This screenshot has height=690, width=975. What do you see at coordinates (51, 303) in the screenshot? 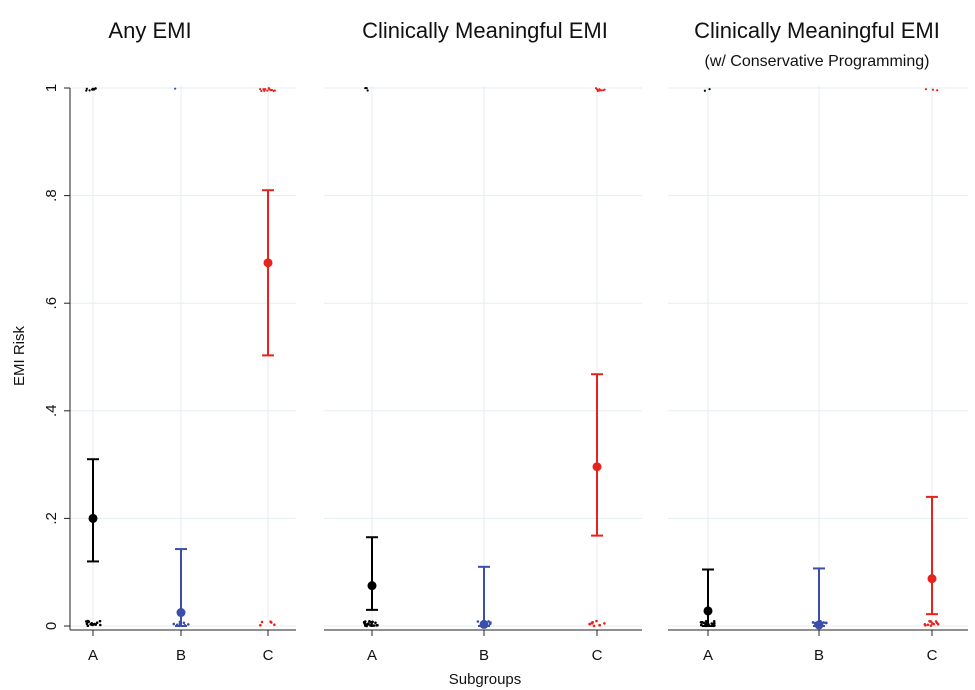
I see `y-tick-label: .6` at bounding box center [51, 303].